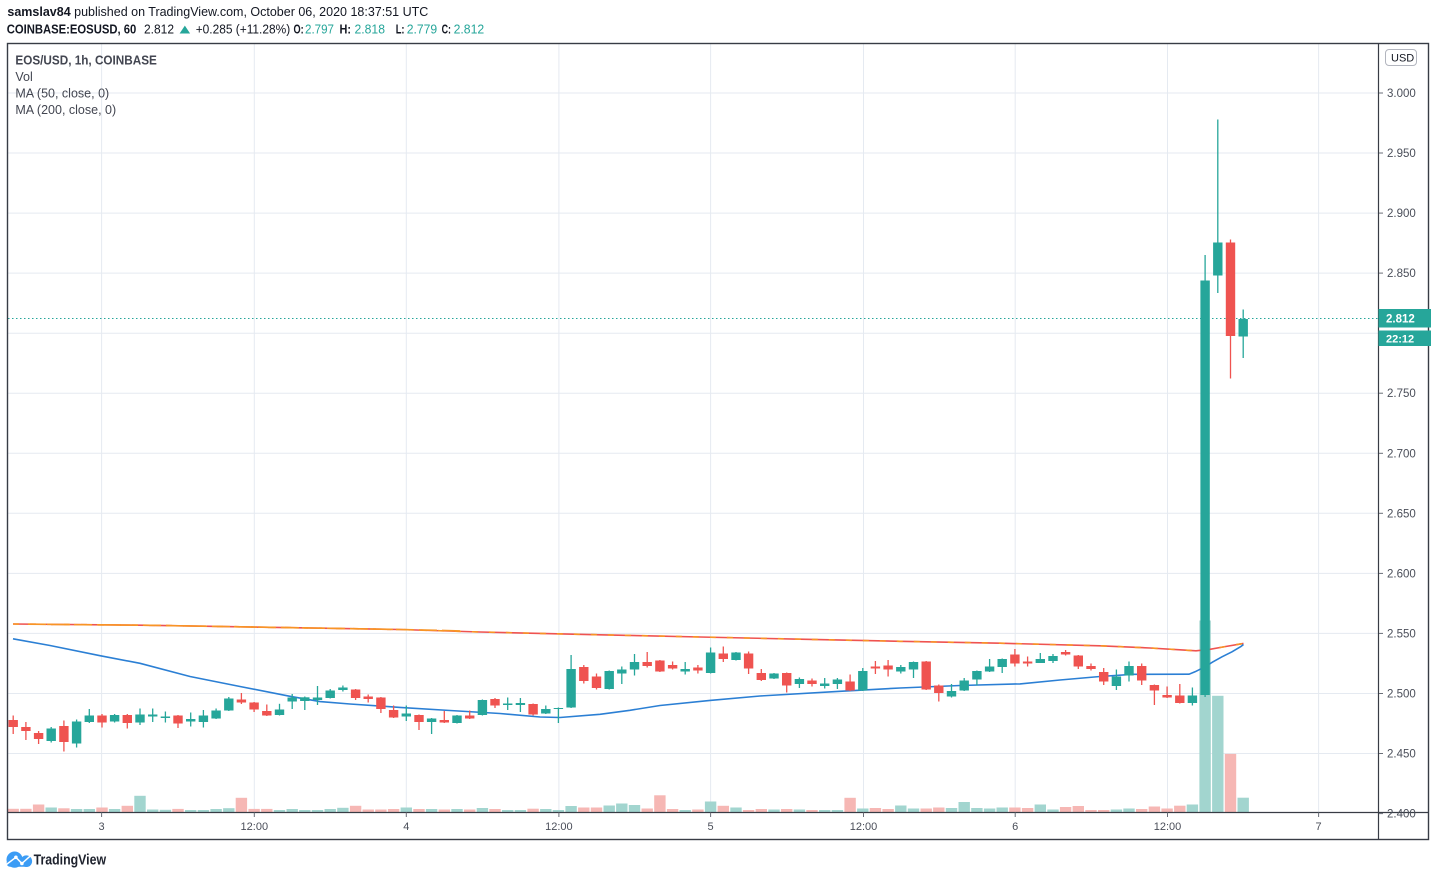  I want to click on svg-text: USD, so click(1402, 59).